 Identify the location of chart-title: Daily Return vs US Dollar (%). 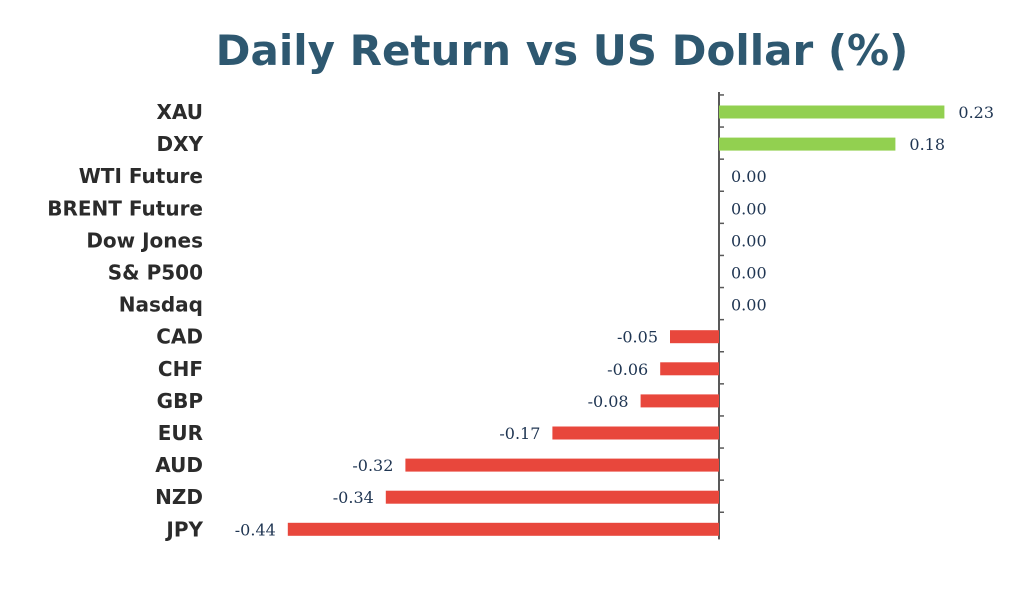
(562, 50).